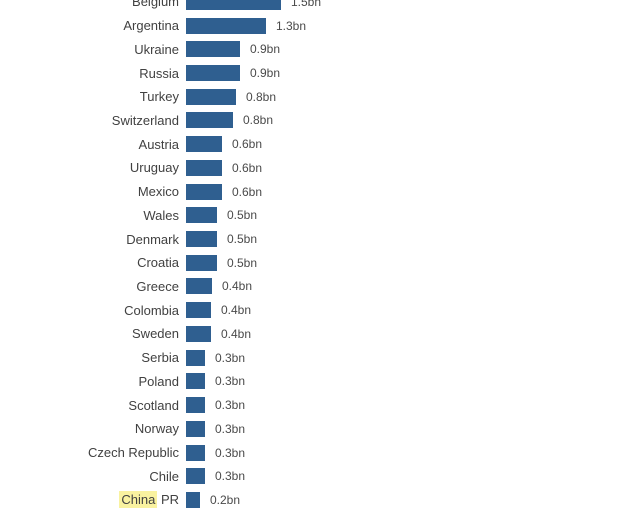 The width and height of the screenshot is (640, 520). Describe the element at coordinates (152, 239) in the screenshot. I see `country-label: Denmark` at that location.